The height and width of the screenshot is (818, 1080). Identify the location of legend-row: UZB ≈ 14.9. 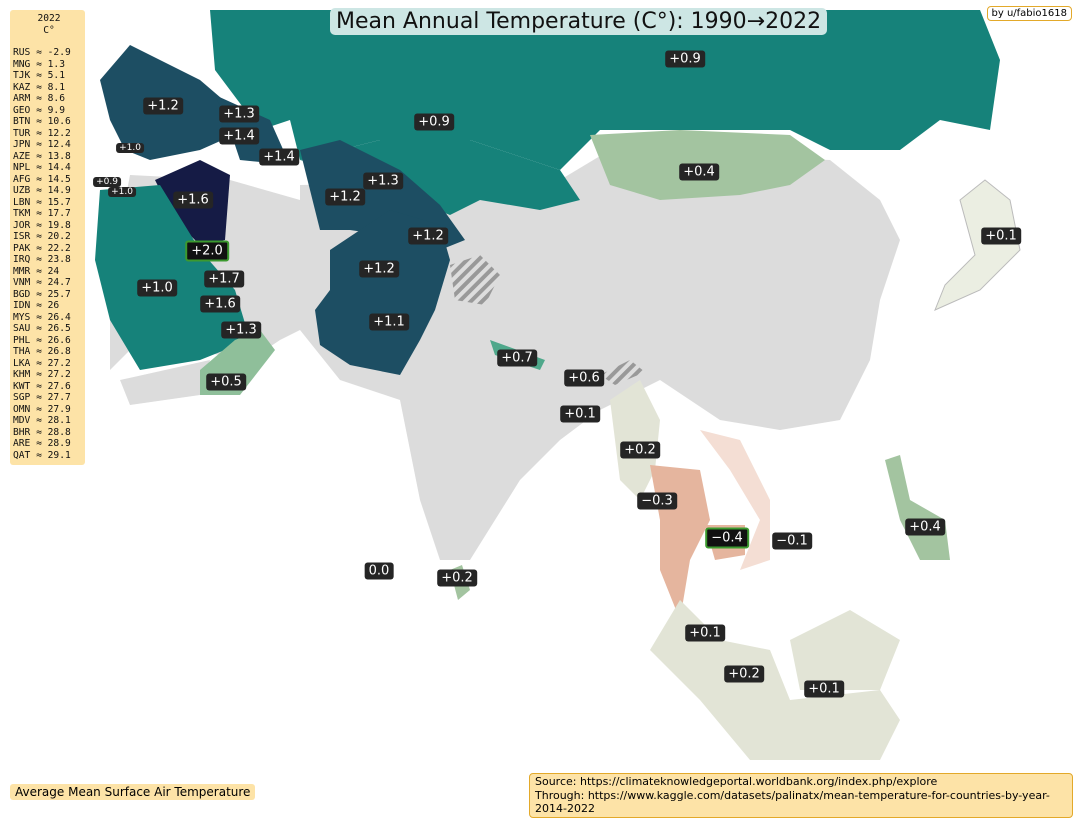
(42, 190).